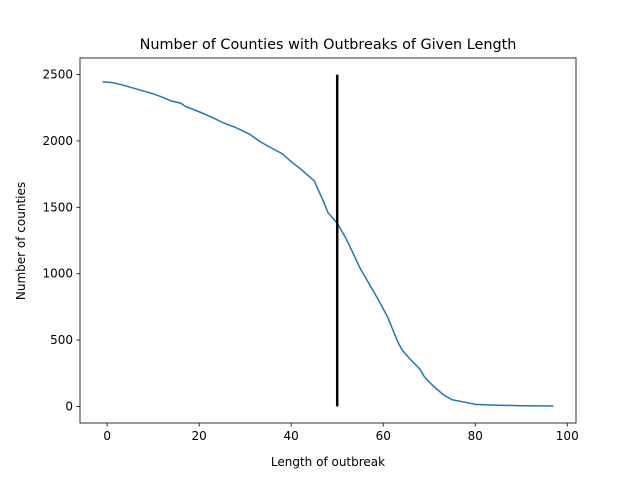 The image size is (640, 478). Describe the element at coordinates (21, 241) in the screenshot. I see `y-axis-label: Number of counties` at that location.